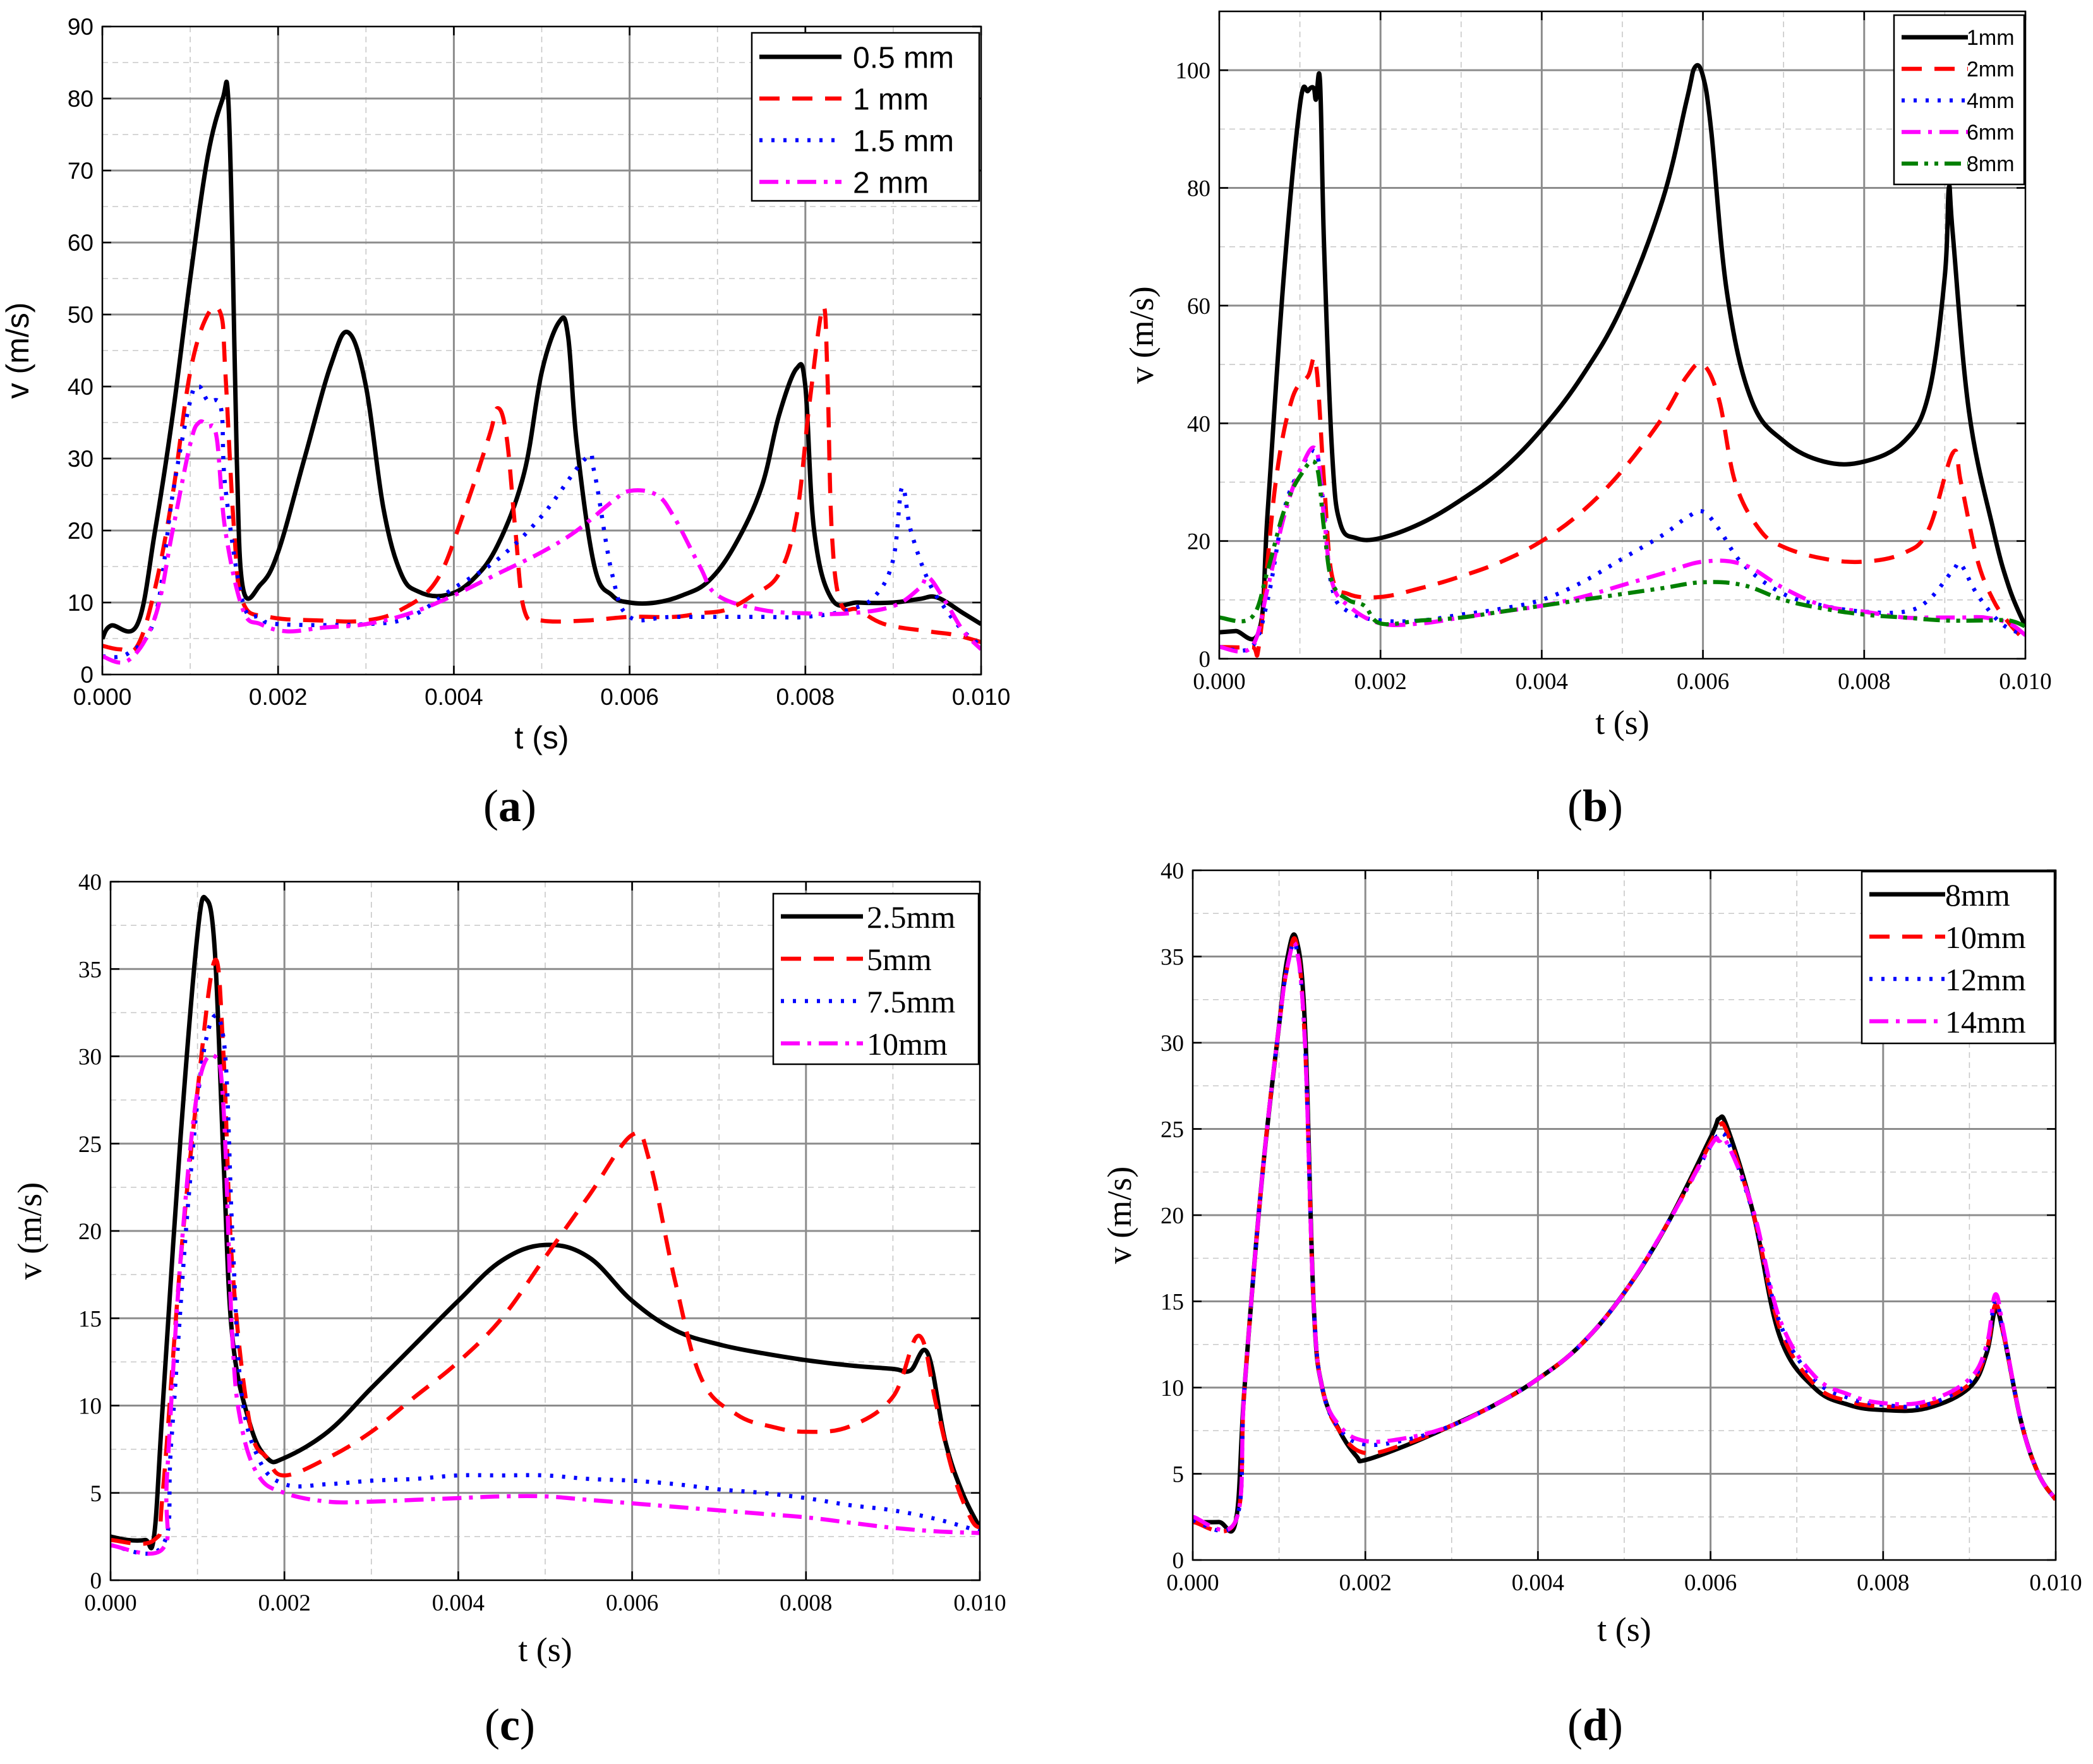 The height and width of the screenshot is (1764, 2093). Describe the element at coordinates (509, 806) in the screenshot. I see `panel-label-a: (a)` at that location.